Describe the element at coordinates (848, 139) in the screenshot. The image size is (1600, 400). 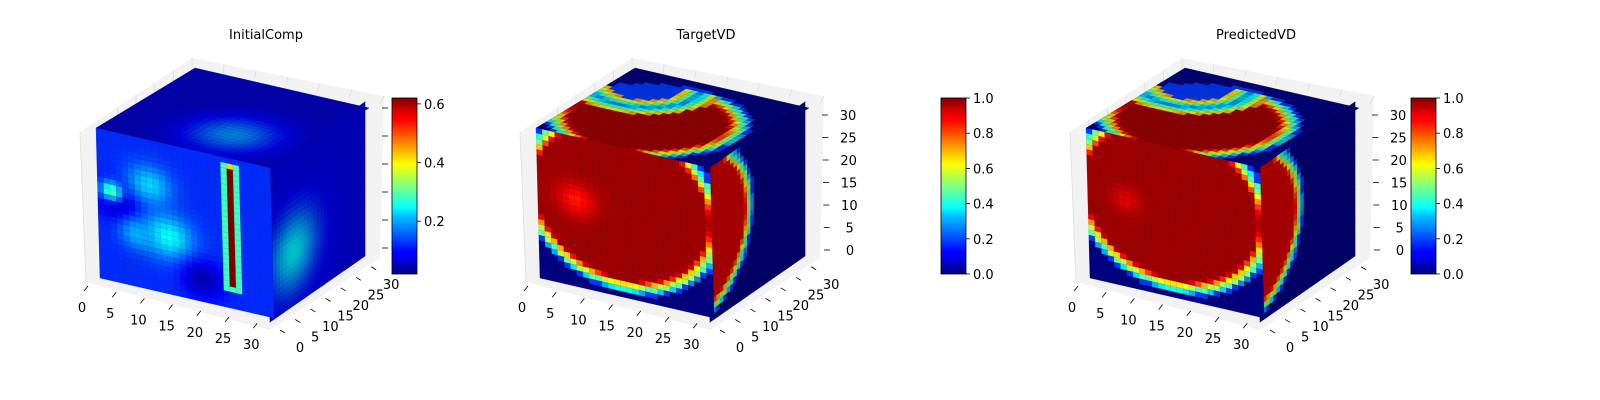
I see `z-tick-label: 25` at that location.